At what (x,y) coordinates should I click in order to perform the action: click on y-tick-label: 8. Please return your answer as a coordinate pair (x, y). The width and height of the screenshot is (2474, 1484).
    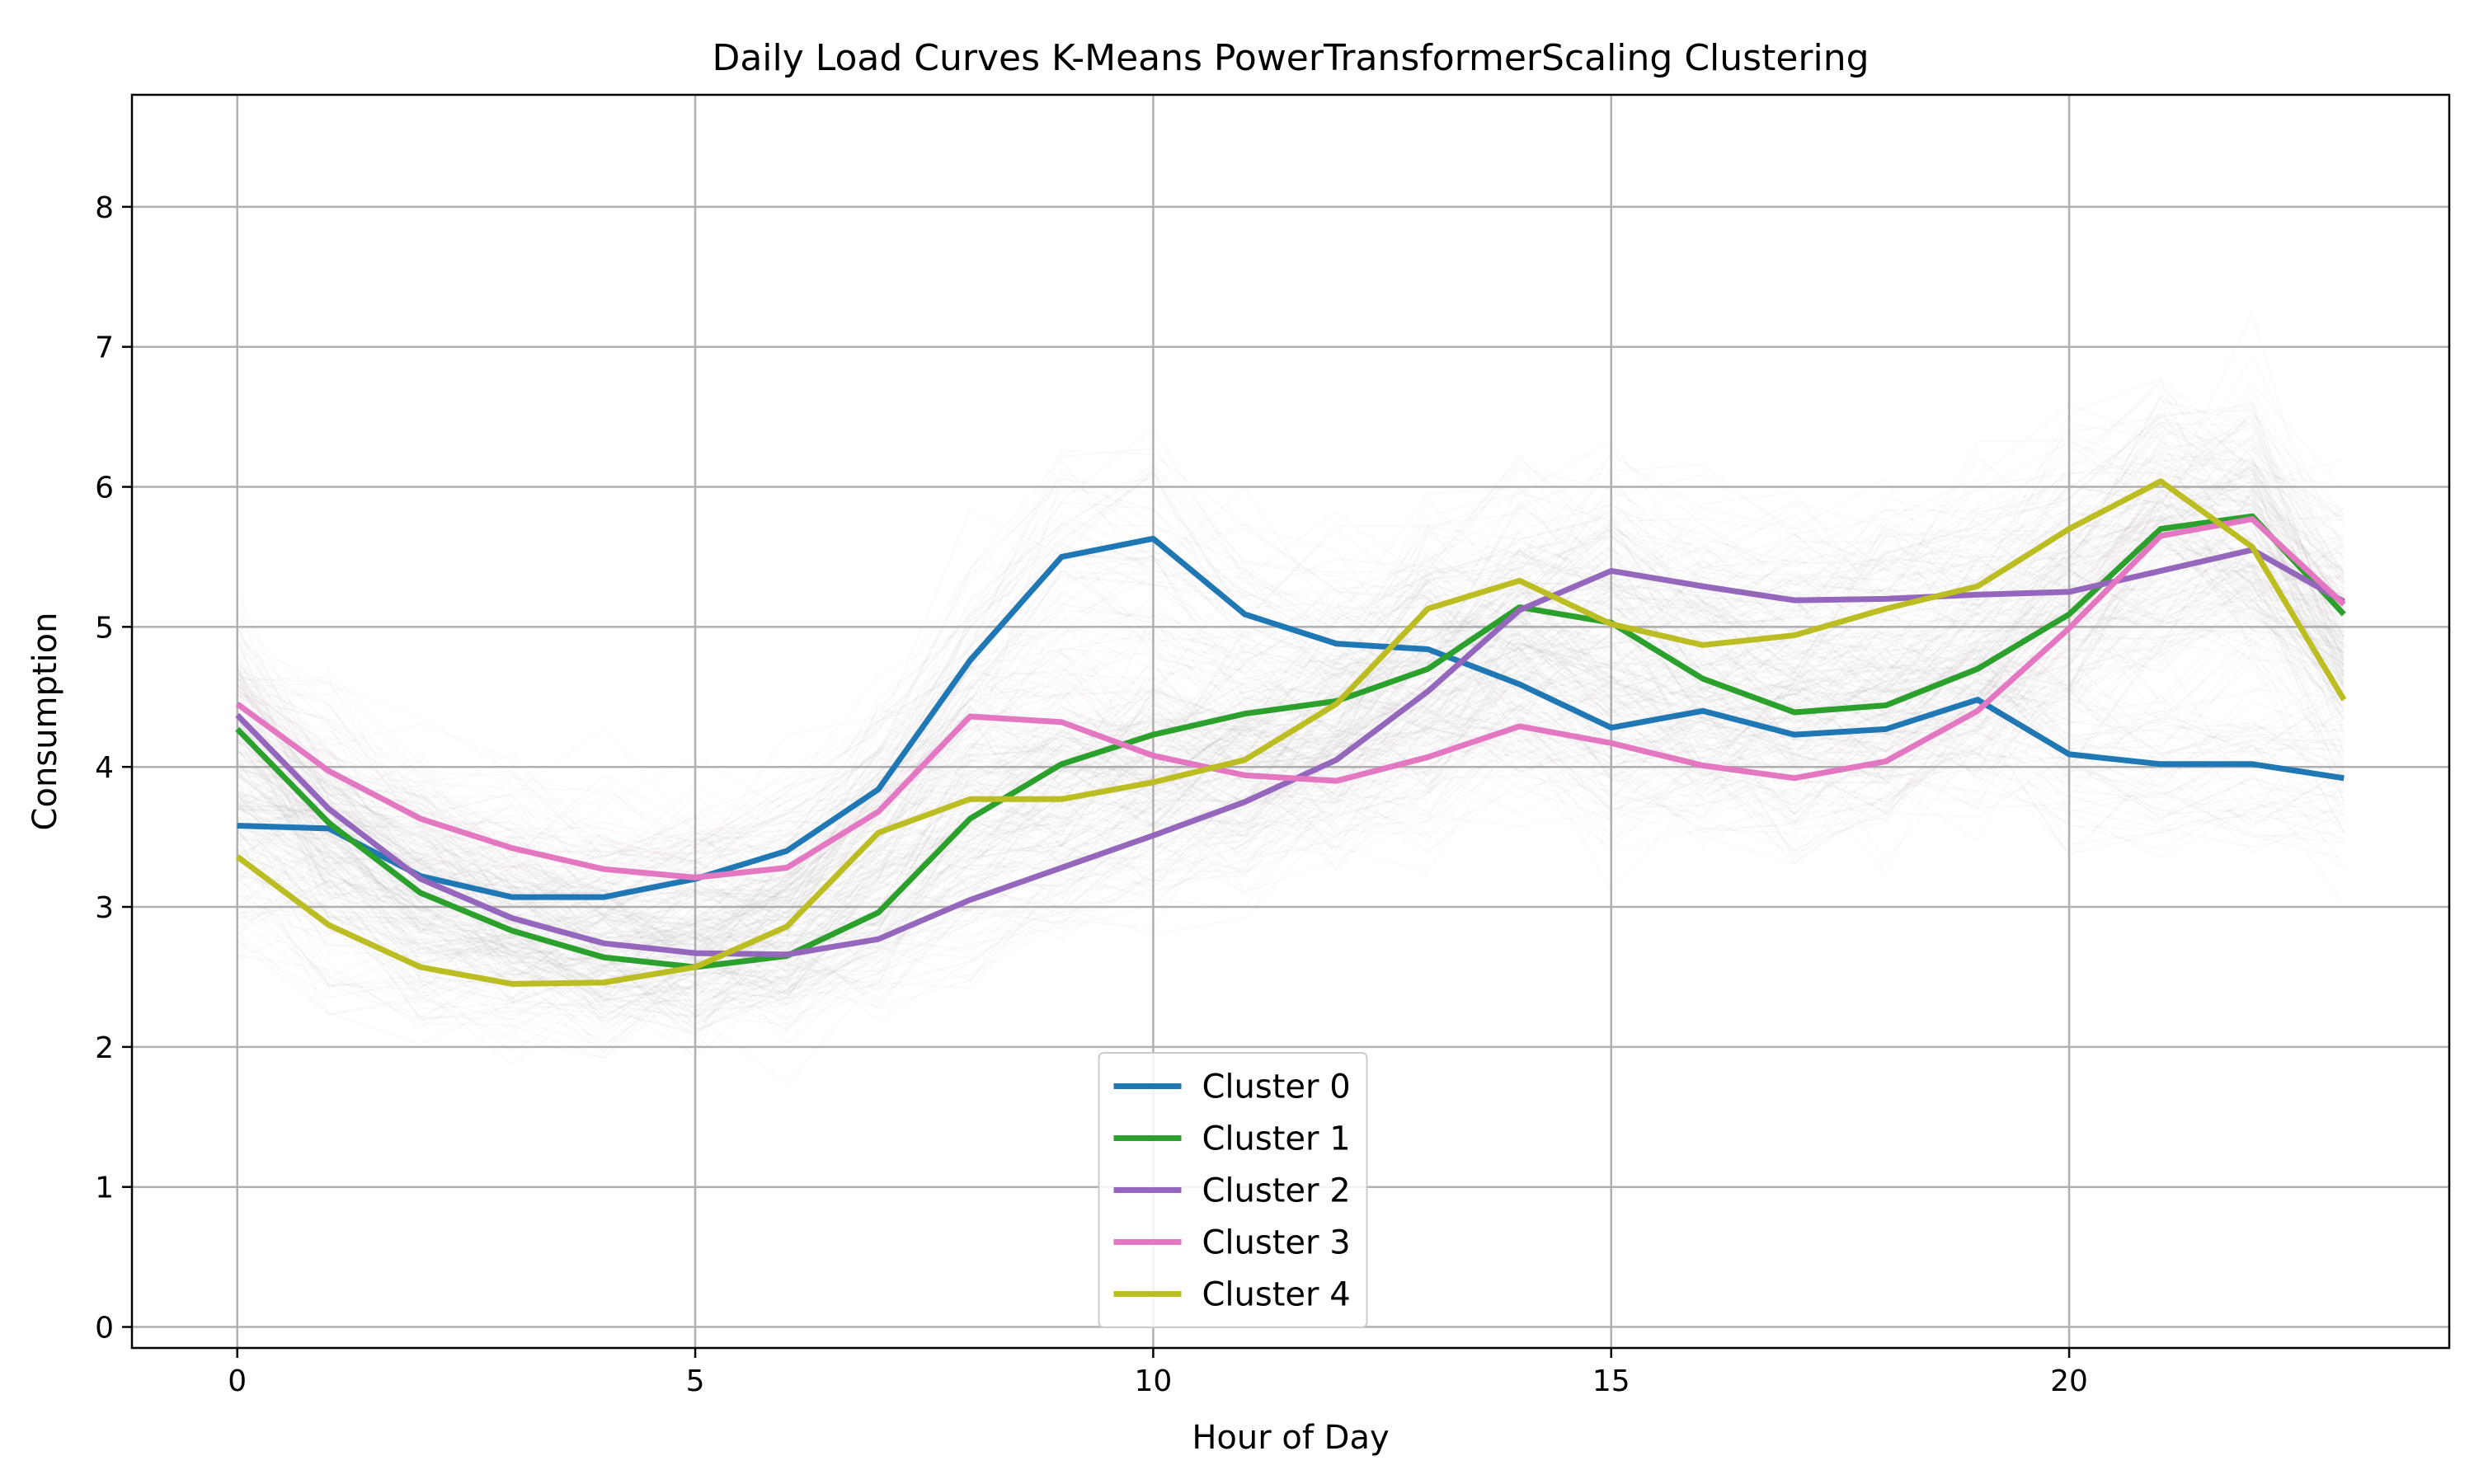
    Looking at the image, I should click on (104, 208).